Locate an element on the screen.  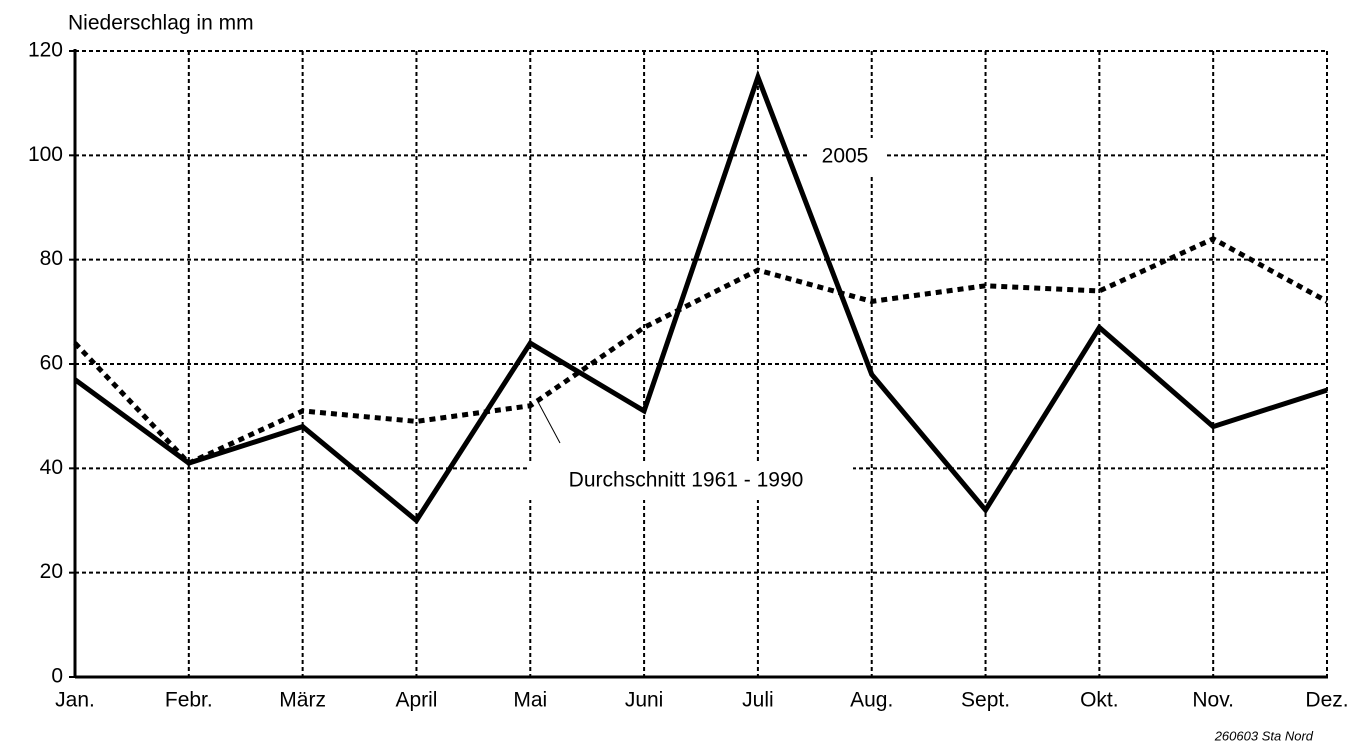
y-tick-label: 0 is located at coordinates (57, 676).